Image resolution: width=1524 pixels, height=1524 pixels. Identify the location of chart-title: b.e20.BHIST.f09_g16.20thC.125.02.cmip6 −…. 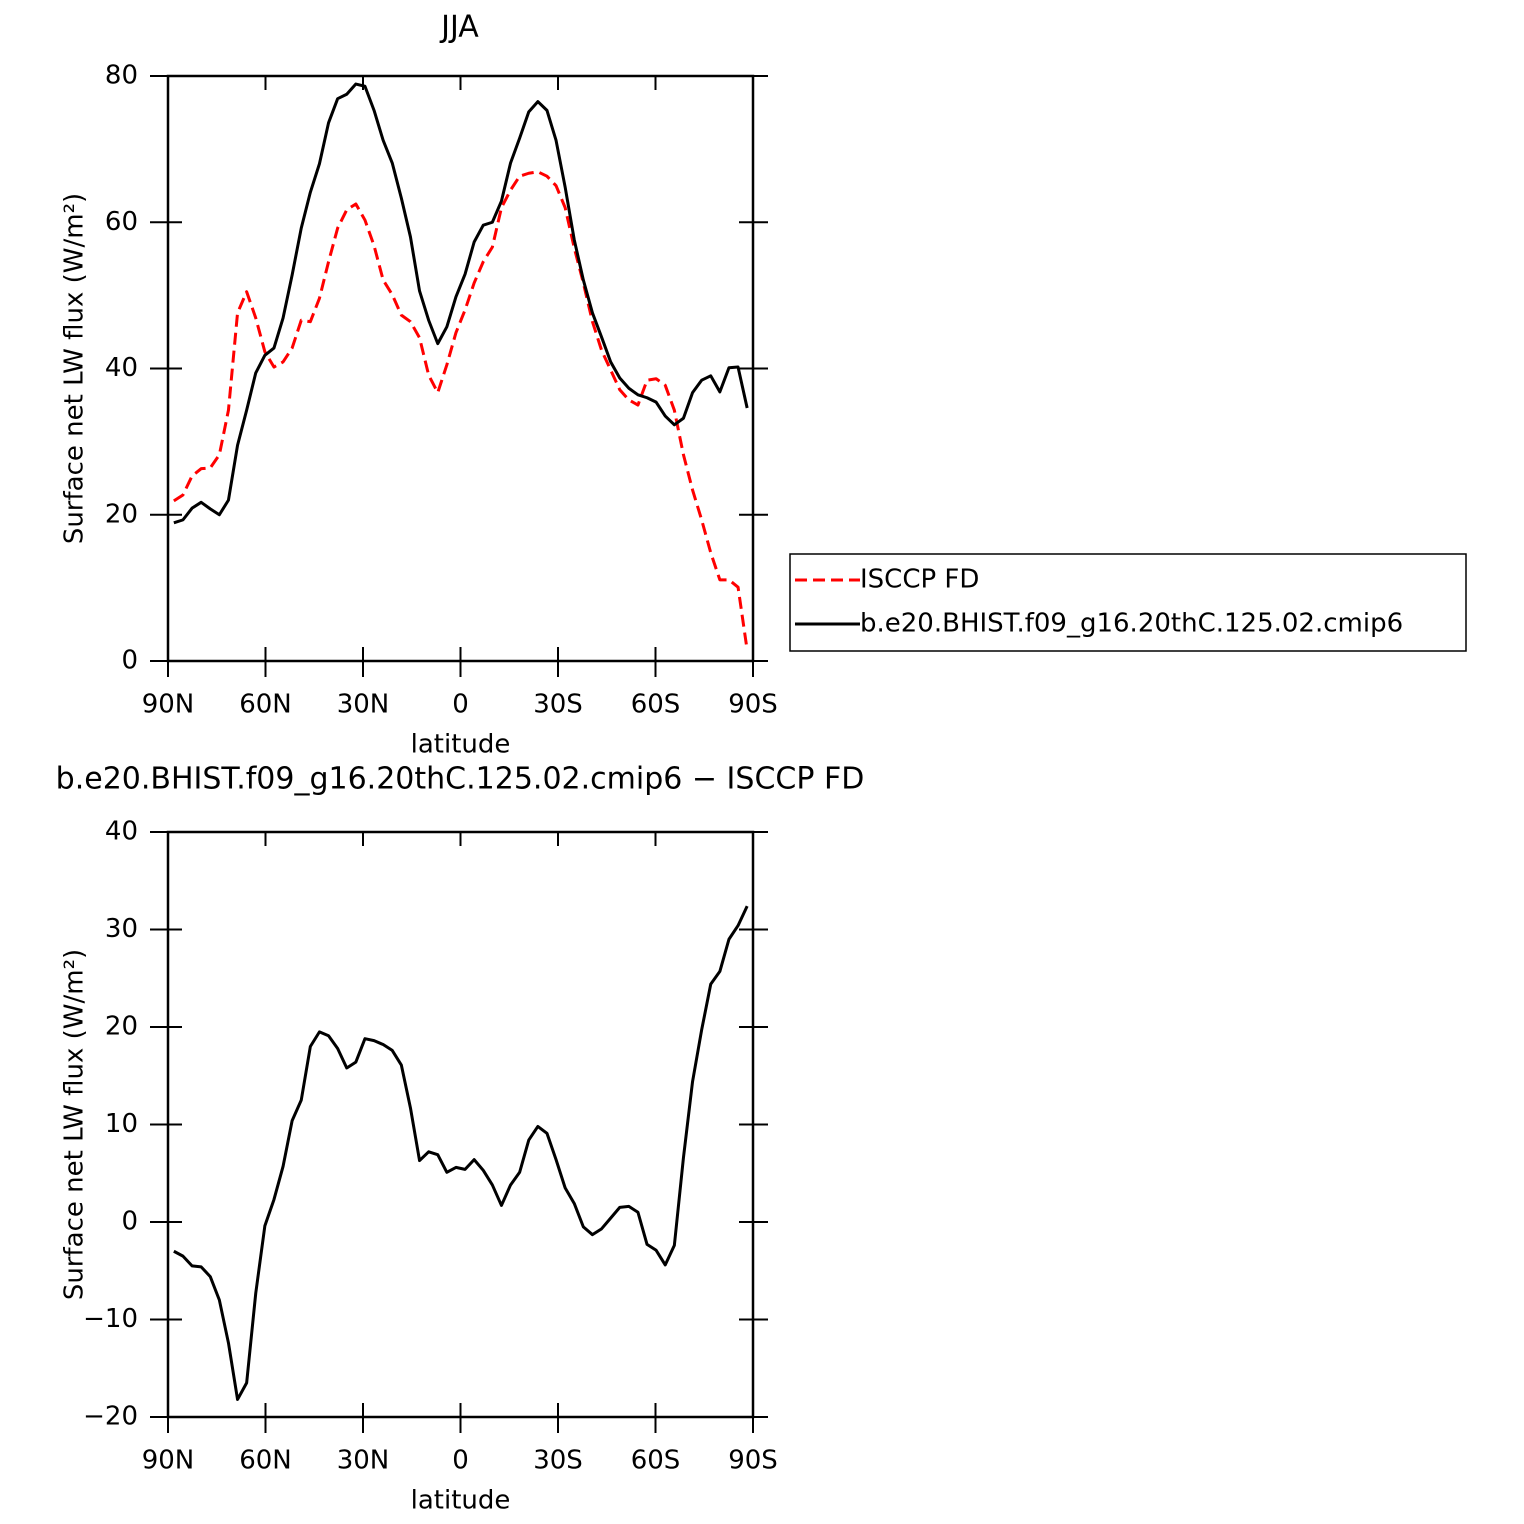
(460, 779).